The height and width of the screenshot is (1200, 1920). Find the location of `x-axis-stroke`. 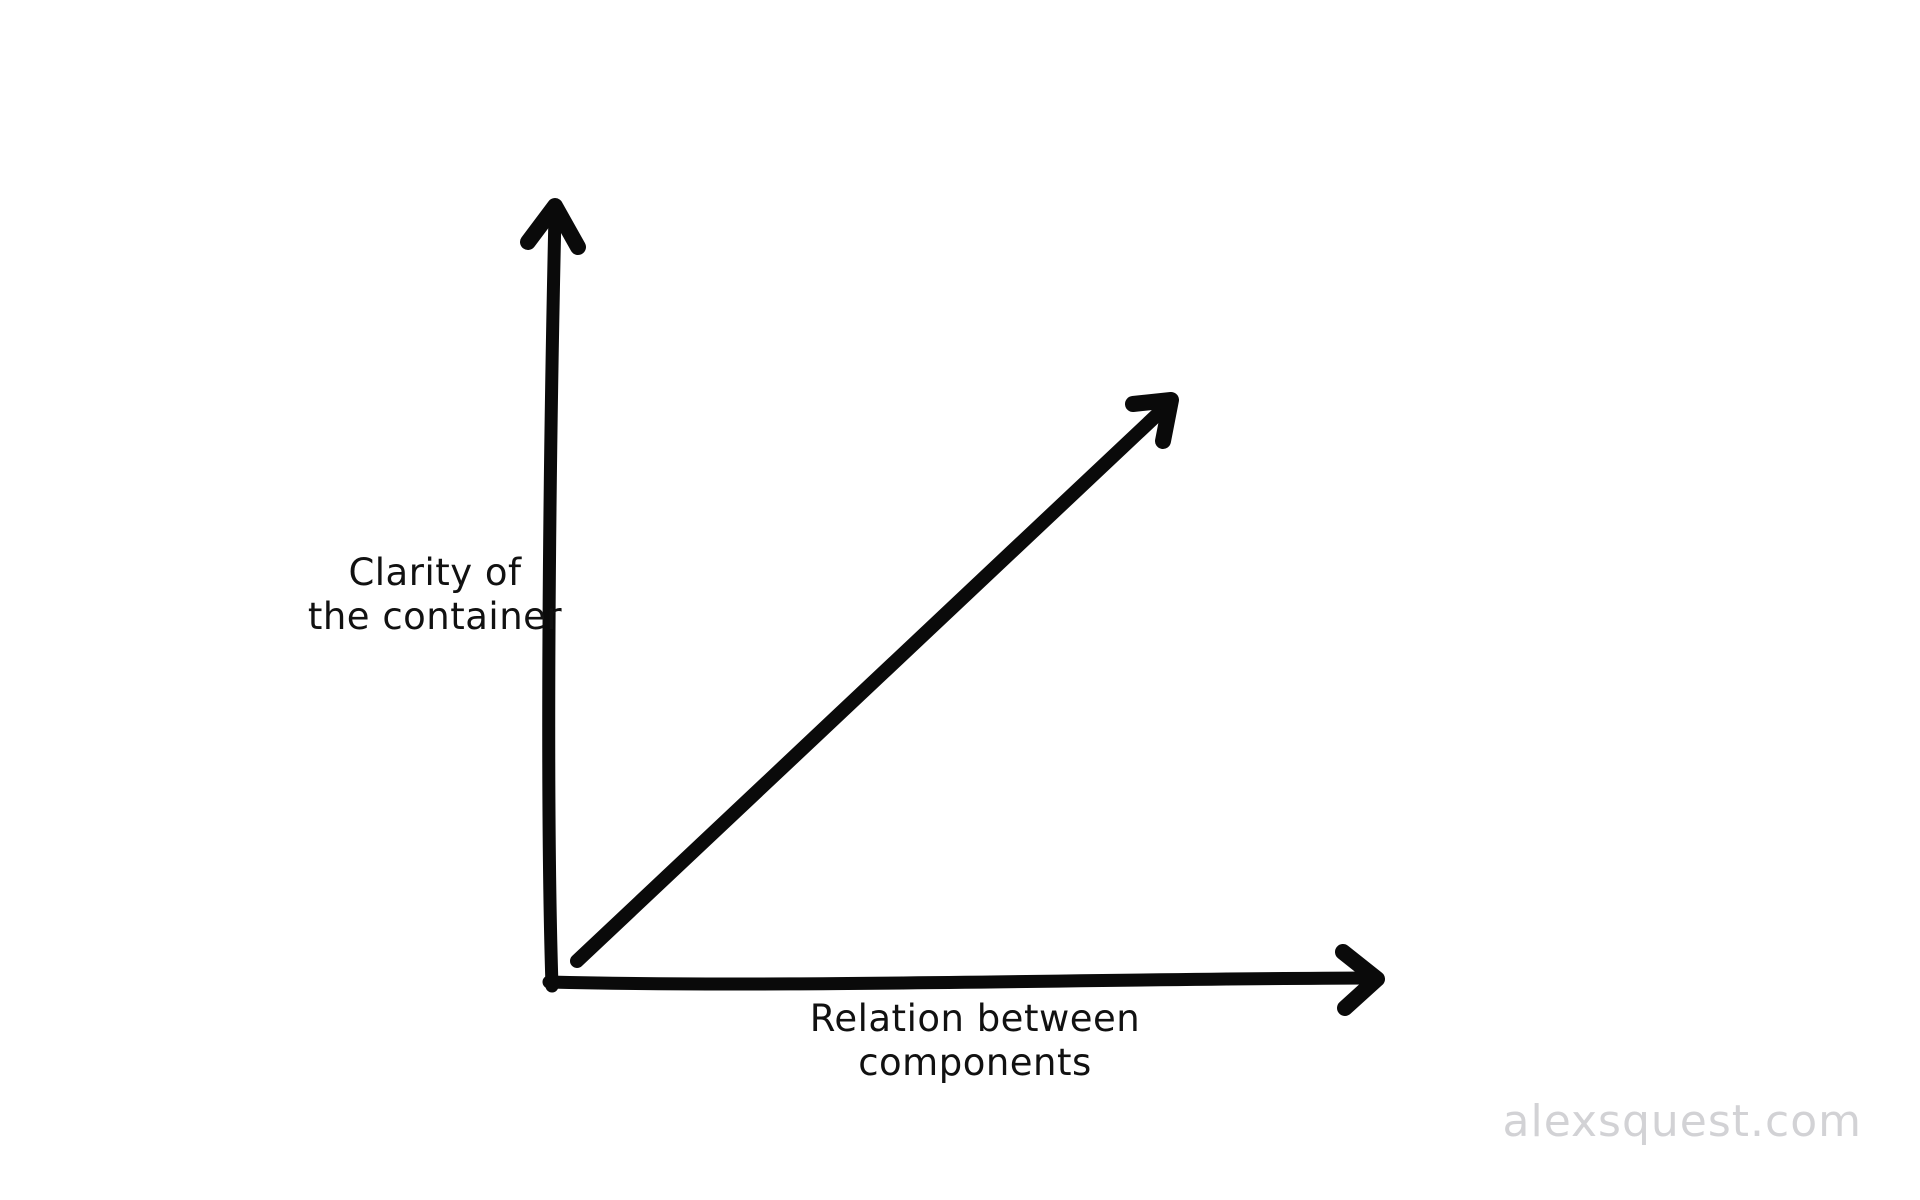

x-axis-stroke is located at coordinates (958, 981).